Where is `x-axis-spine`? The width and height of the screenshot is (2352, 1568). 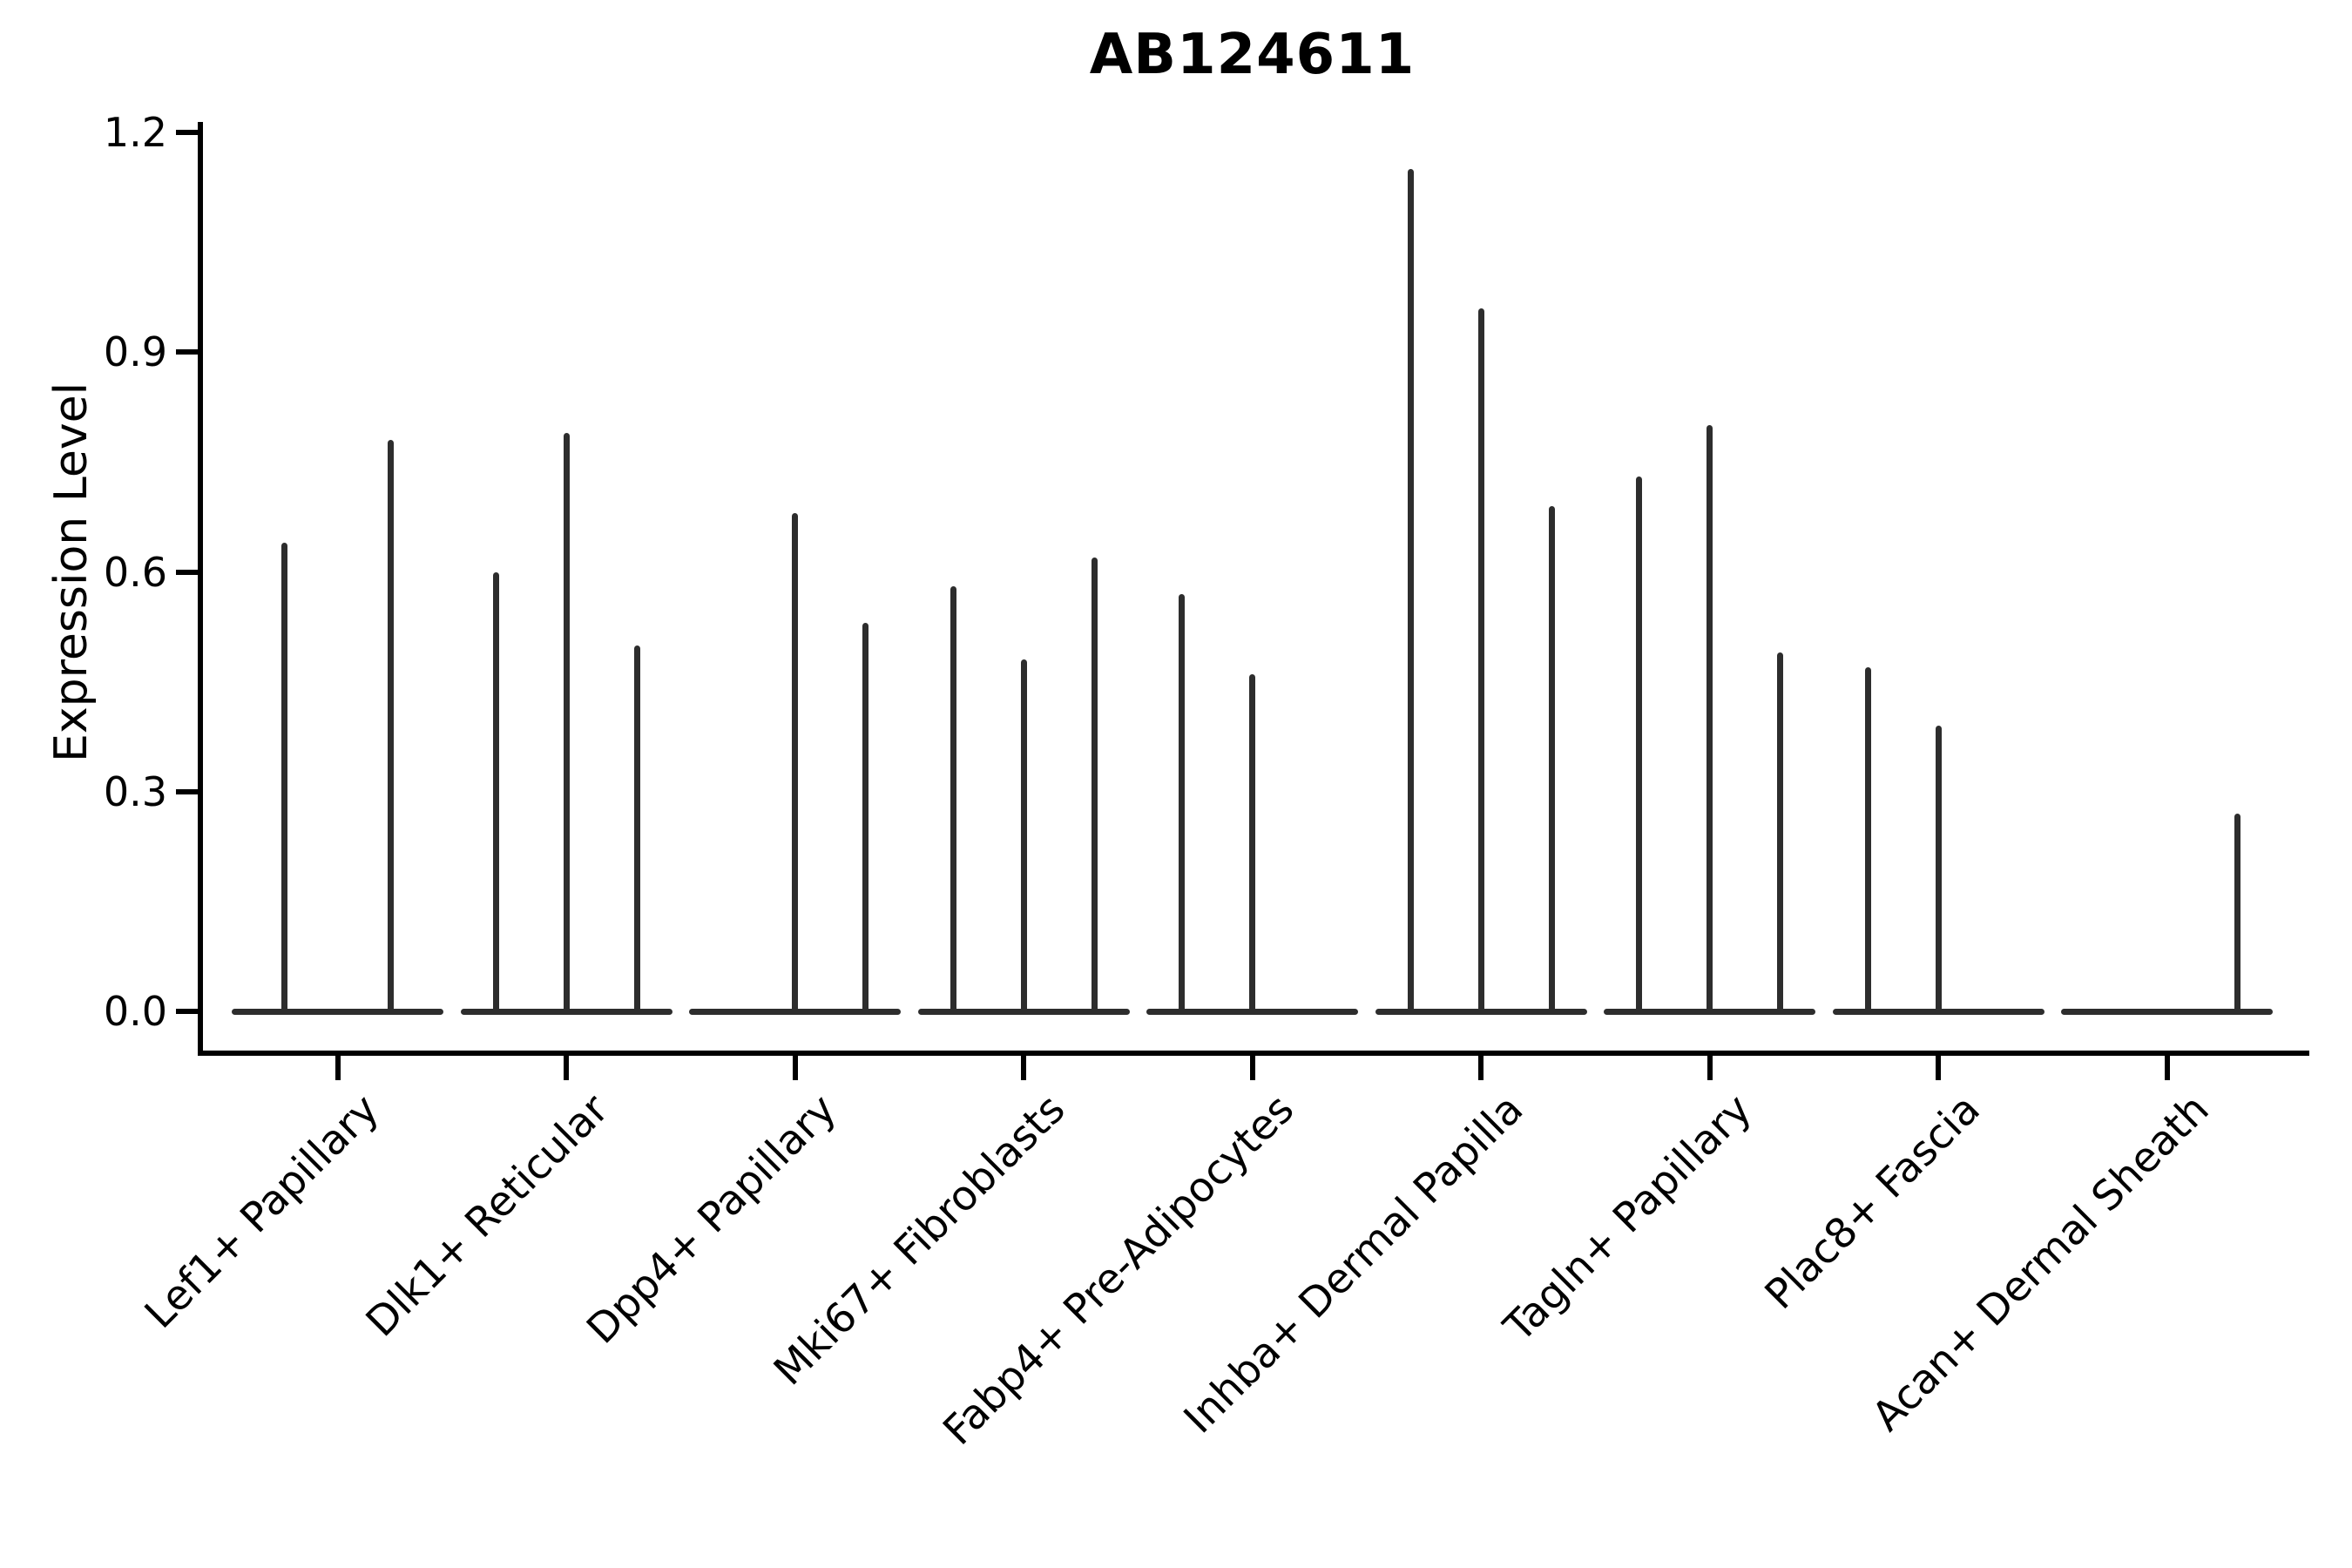 x-axis-spine is located at coordinates (1253, 1054).